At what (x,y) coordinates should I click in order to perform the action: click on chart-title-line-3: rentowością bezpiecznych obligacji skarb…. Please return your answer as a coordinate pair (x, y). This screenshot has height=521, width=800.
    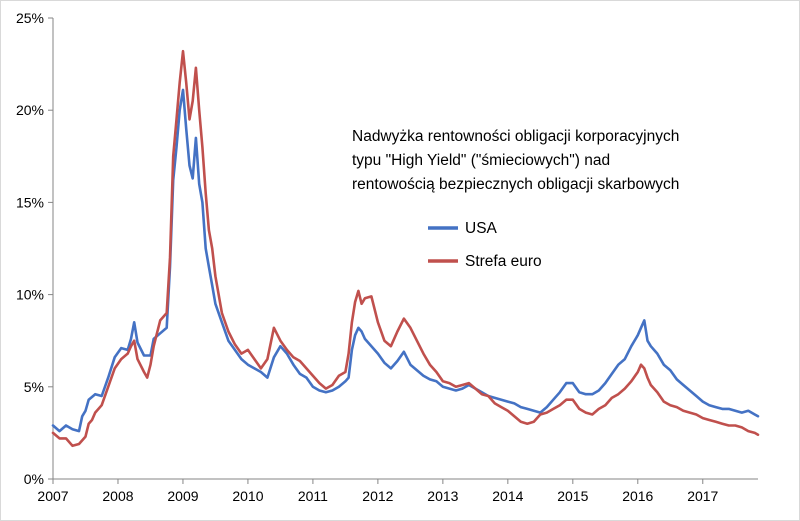
    Looking at the image, I should click on (515, 184).